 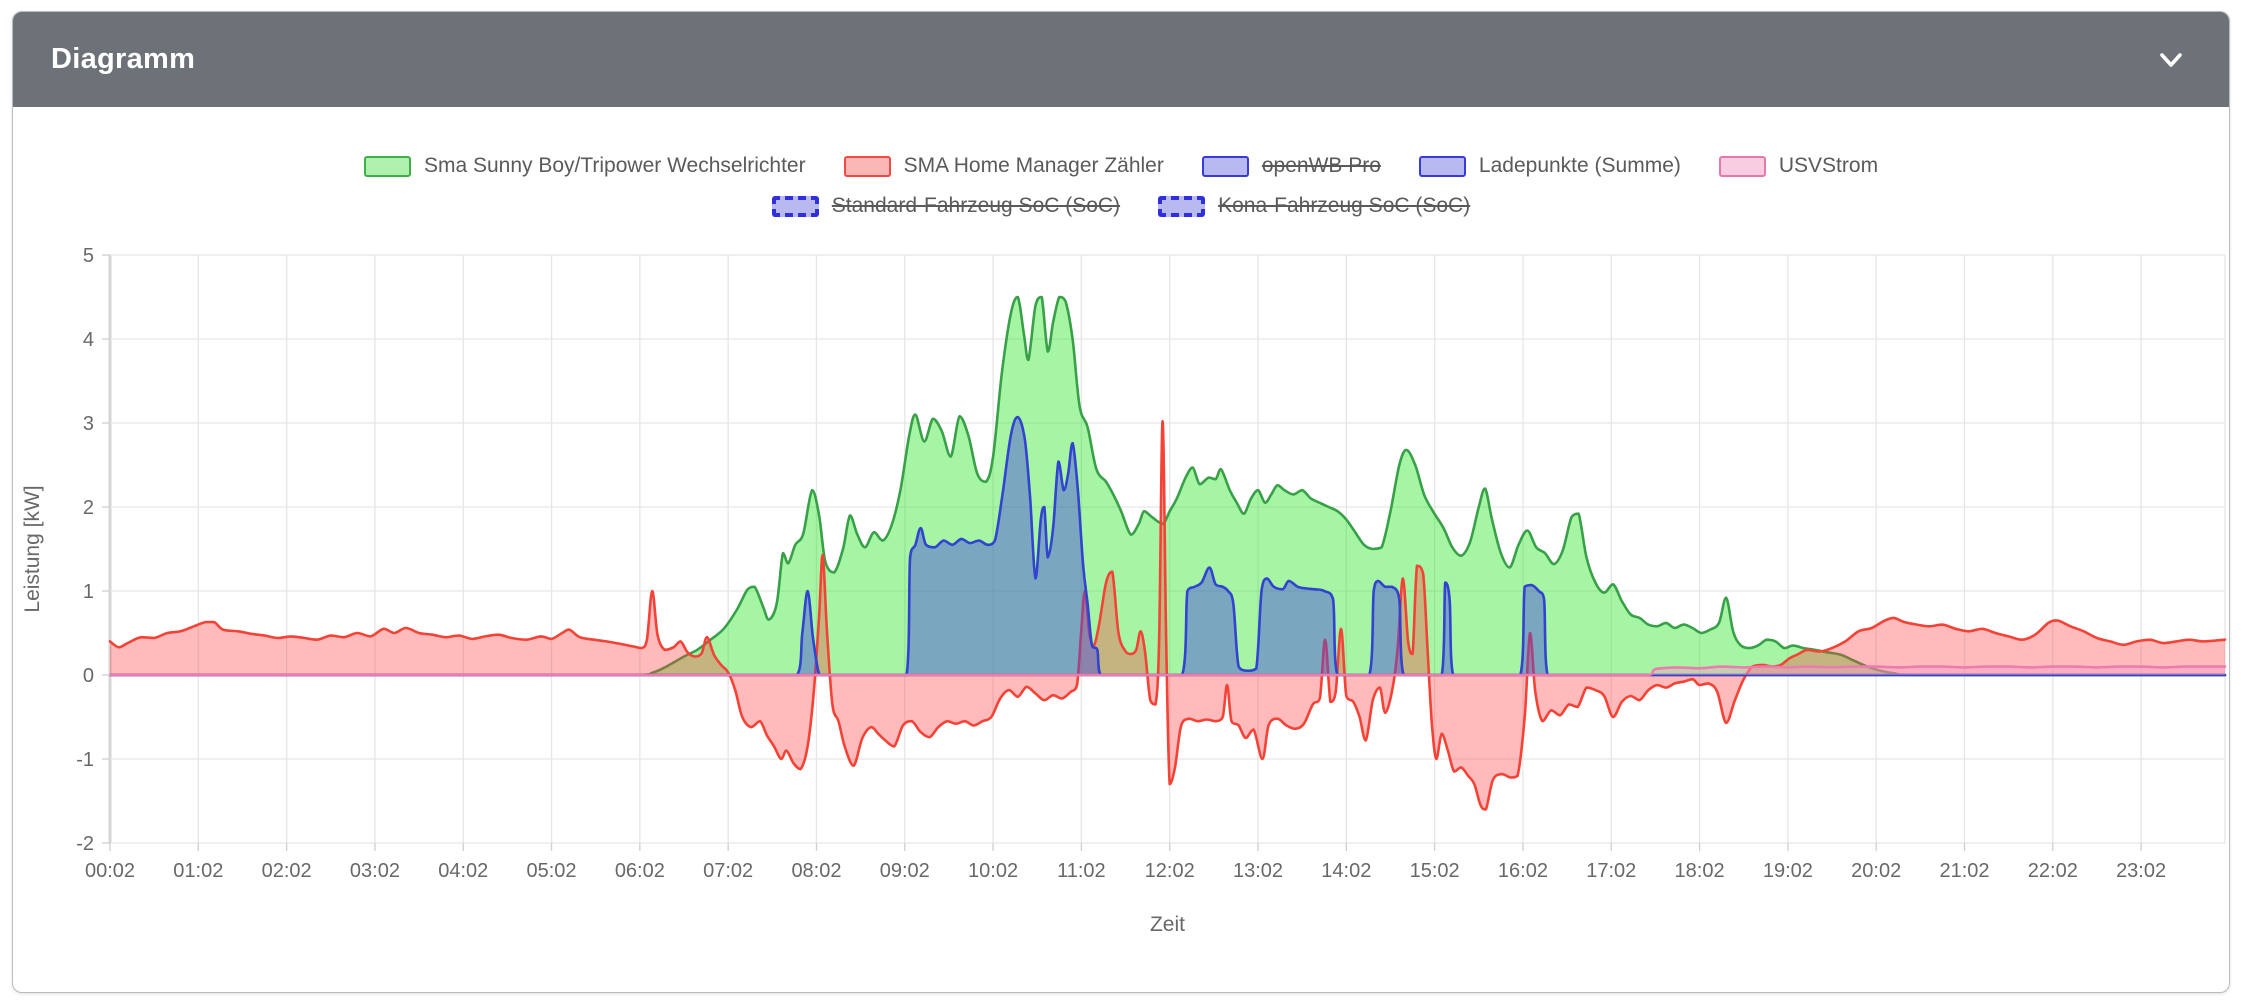 What do you see at coordinates (88, 256) in the screenshot?
I see `y-tick-label: 5` at bounding box center [88, 256].